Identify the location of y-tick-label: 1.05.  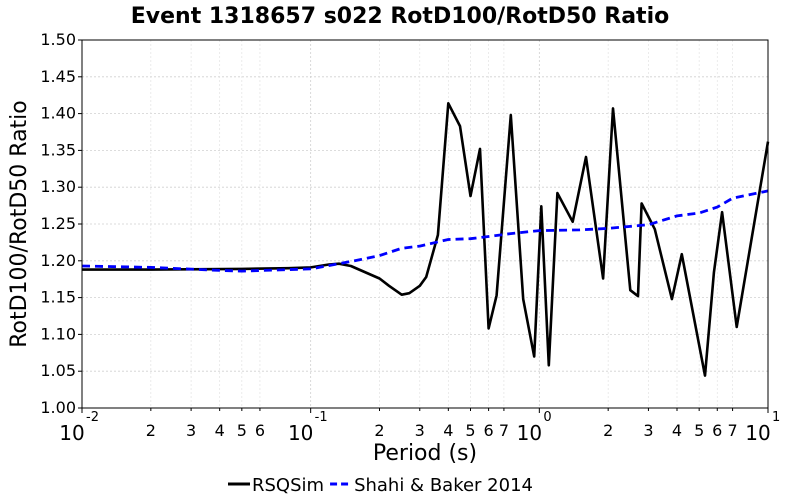
(58, 370).